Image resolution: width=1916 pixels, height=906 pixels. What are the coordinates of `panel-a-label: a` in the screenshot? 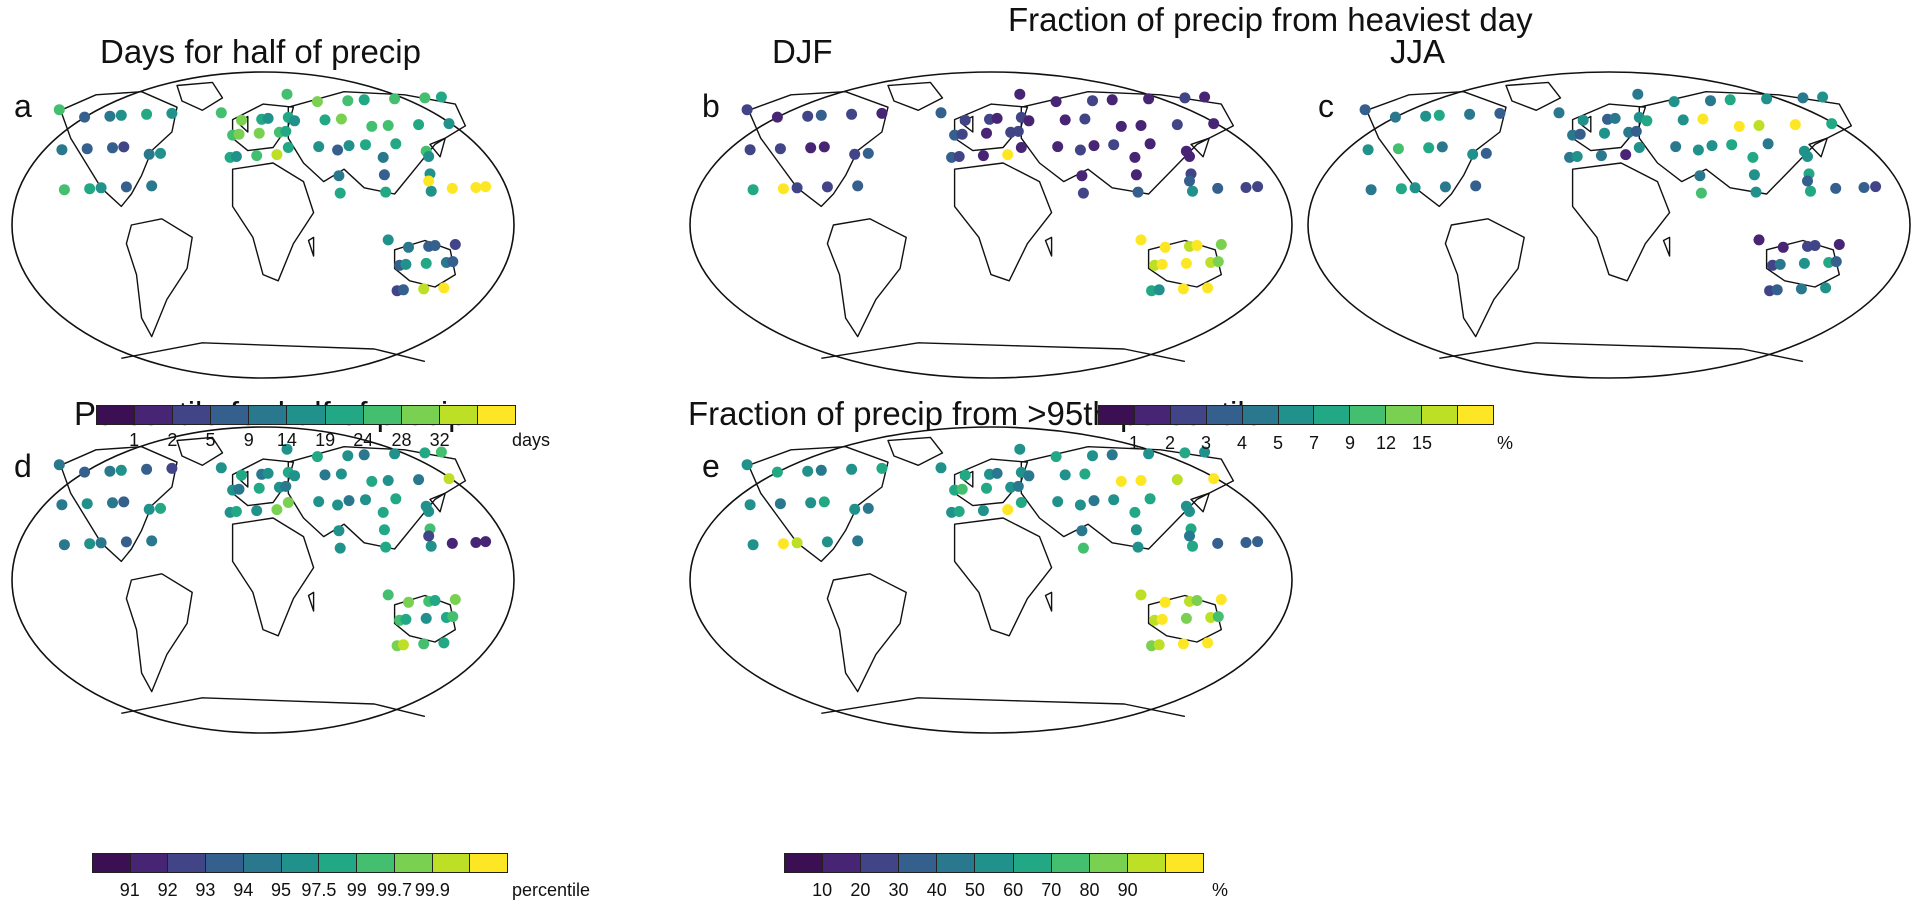 It's located at (23, 106).